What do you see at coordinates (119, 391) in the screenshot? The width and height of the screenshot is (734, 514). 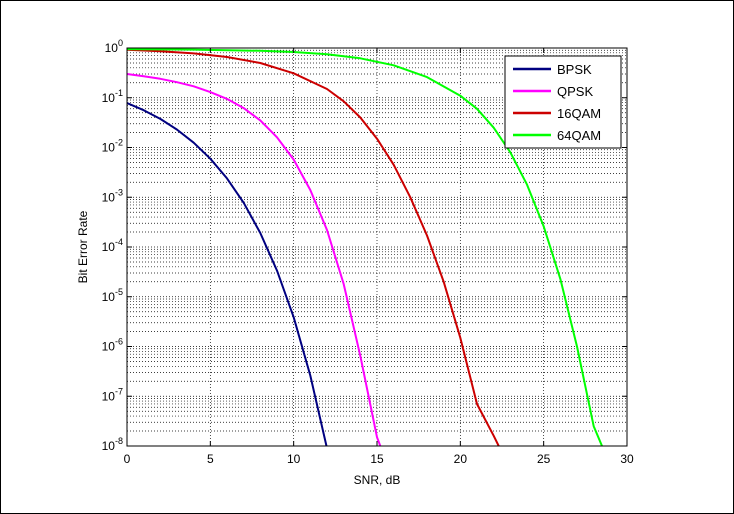 I see `y-tick-exponent: -7` at bounding box center [119, 391].